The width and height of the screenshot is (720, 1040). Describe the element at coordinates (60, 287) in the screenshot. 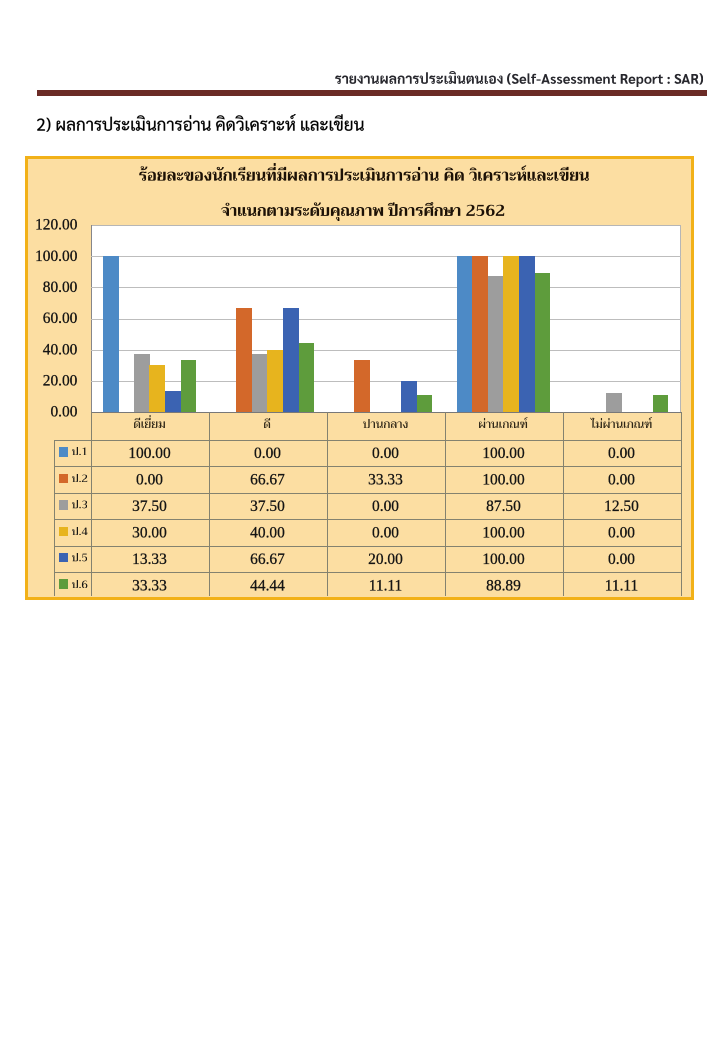

I see `svg-text: 80.00` at that location.